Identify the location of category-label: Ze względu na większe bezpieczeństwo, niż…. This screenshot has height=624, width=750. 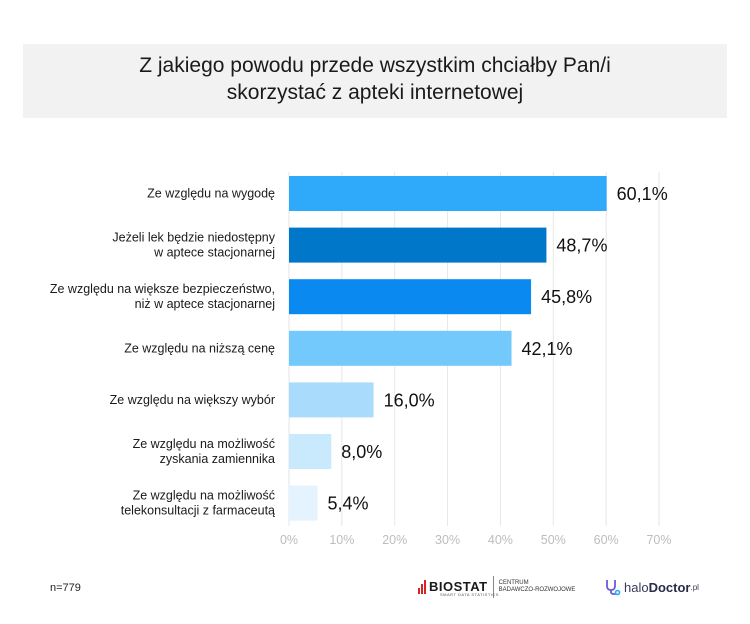
(162, 296).